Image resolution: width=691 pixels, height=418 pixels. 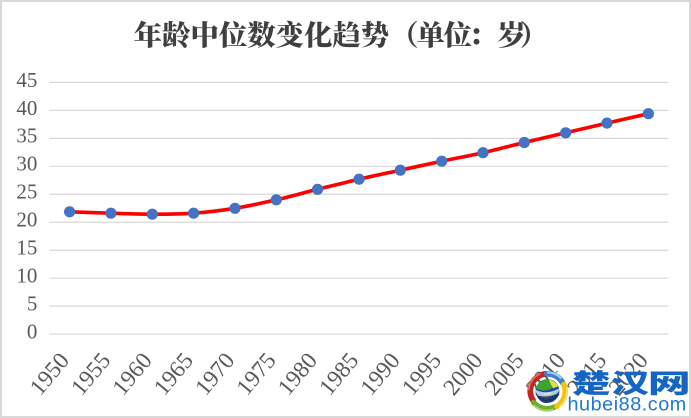 I want to click on svg-text: 1995, so click(x=422, y=374).